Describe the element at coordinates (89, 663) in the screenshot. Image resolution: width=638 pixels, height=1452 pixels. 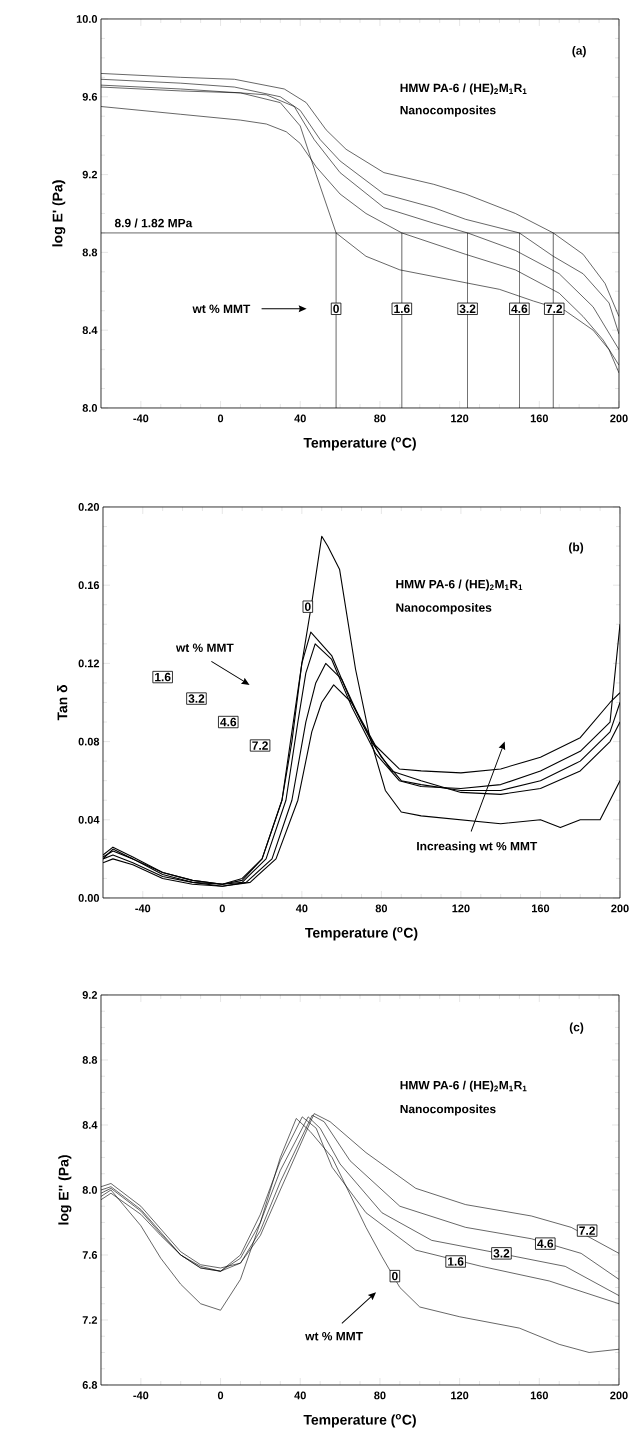
I see `y-tick-label: 0.12` at that location.